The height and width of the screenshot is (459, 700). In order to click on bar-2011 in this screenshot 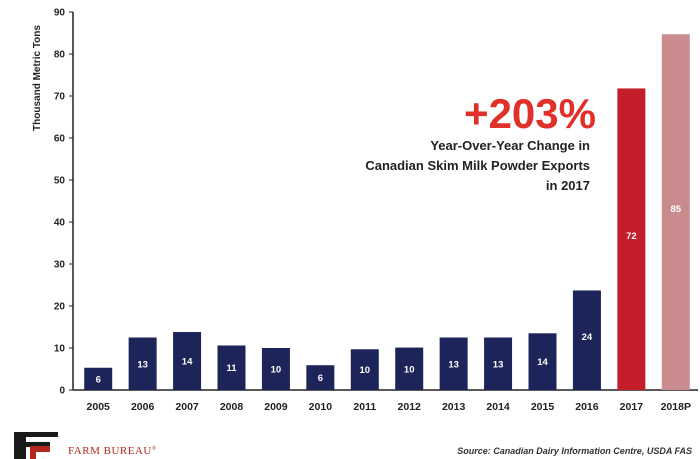, I will do `click(364, 369)`.